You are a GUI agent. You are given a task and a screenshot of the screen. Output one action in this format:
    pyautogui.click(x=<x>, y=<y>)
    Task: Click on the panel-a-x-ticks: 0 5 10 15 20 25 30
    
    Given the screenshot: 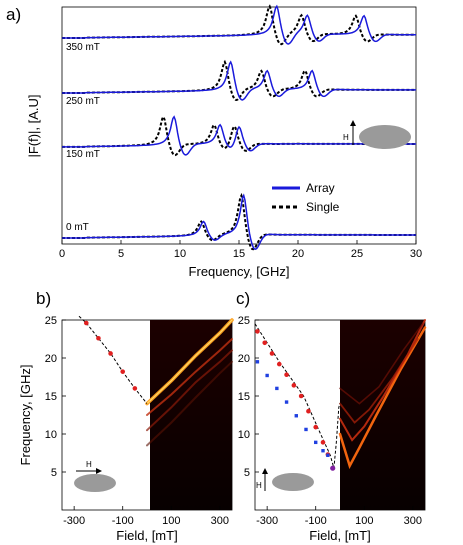 What is the action you would take?
    pyautogui.click(x=240, y=250)
    